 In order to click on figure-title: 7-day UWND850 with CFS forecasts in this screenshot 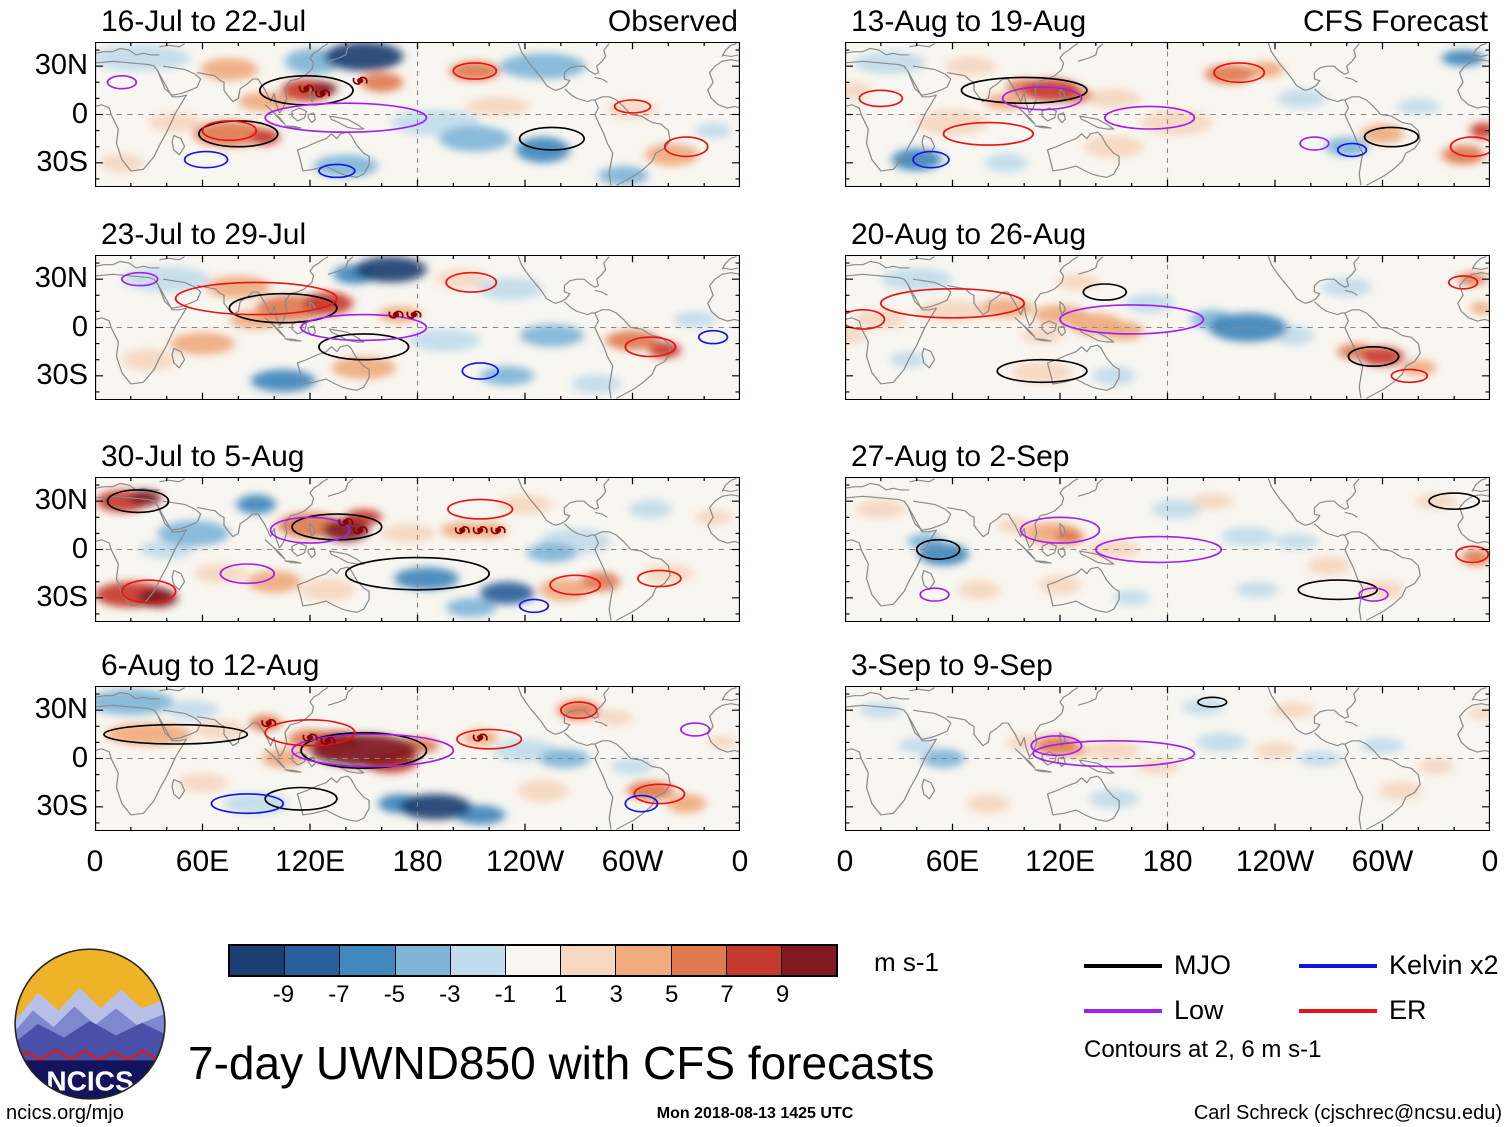, I will do `click(561, 1063)`.